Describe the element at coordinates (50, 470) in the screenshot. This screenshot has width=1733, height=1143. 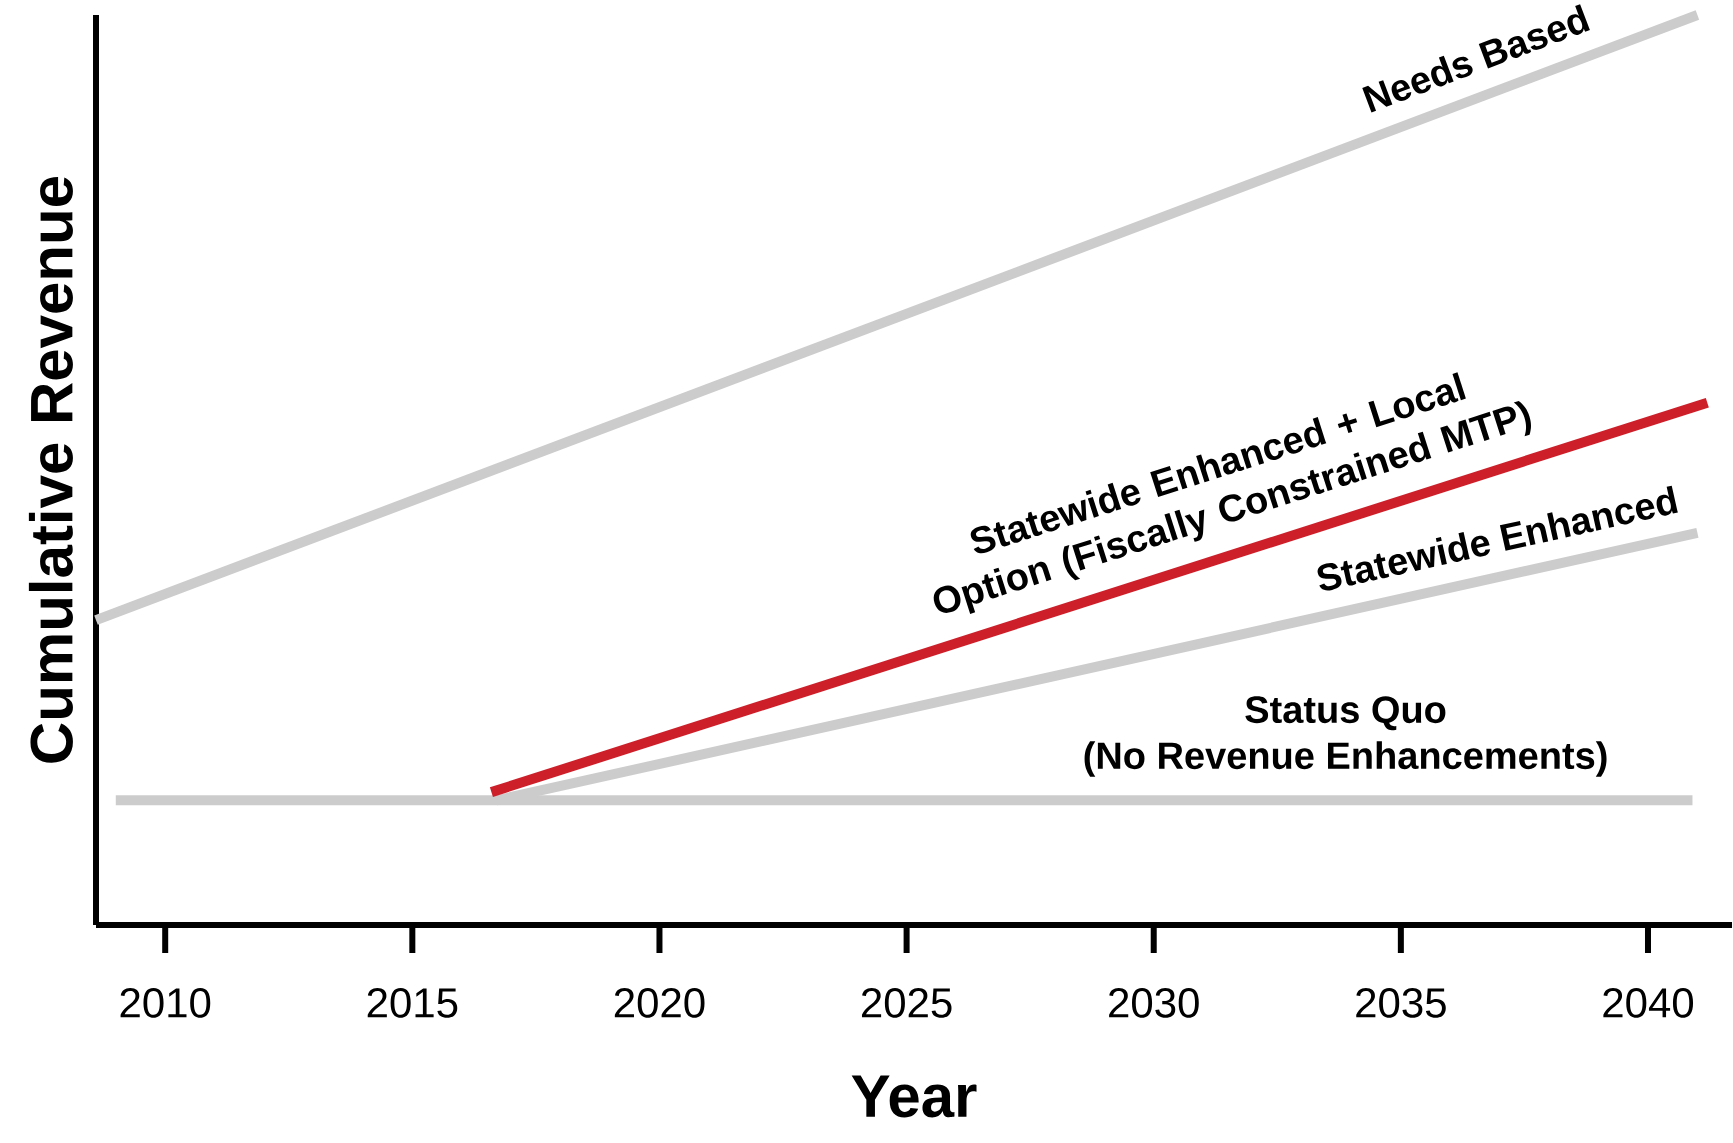
I see `y-axis-title: Cumulative Revenue` at that location.